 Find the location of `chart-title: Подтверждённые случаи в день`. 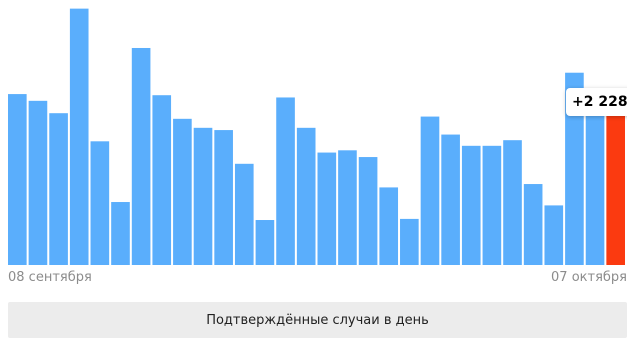

chart-title: Подтверждённые случаи в день is located at coordinates (317, 320).